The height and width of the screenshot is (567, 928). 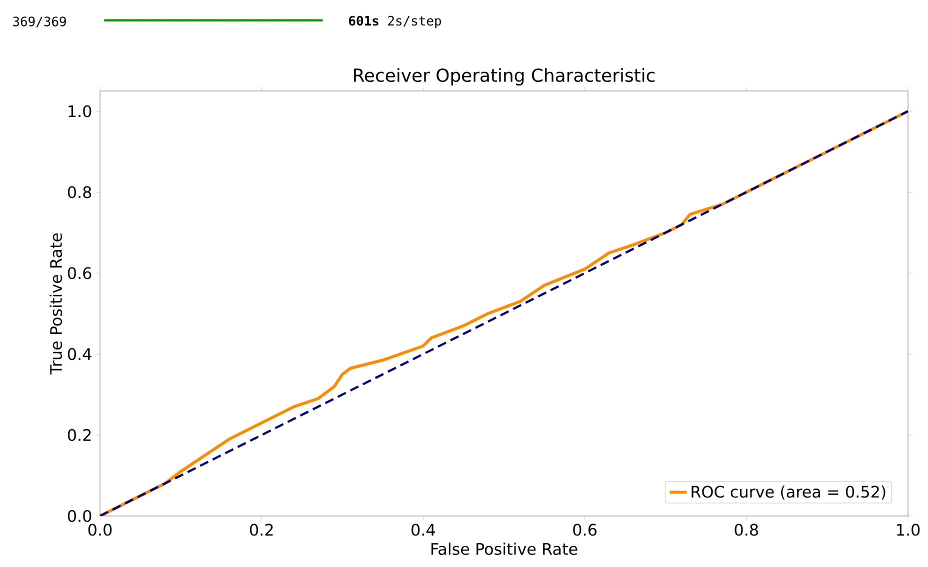 What do you see at coordinates (789, 492) in the screenshot?
I see `legend-label: ROC curve (area = 0.52)` at bounding box center [789, 492].